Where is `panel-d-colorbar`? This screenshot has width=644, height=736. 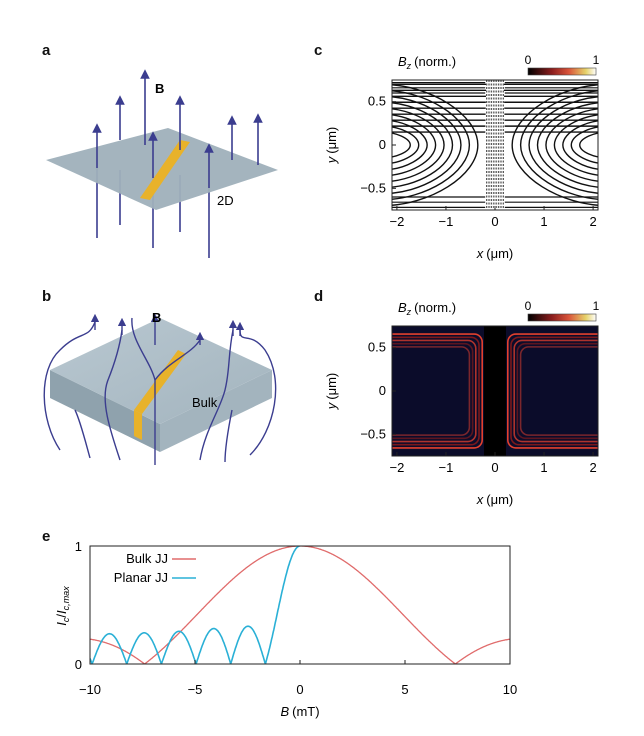
panel-d-colorbar is located at coordinates (562, 317).